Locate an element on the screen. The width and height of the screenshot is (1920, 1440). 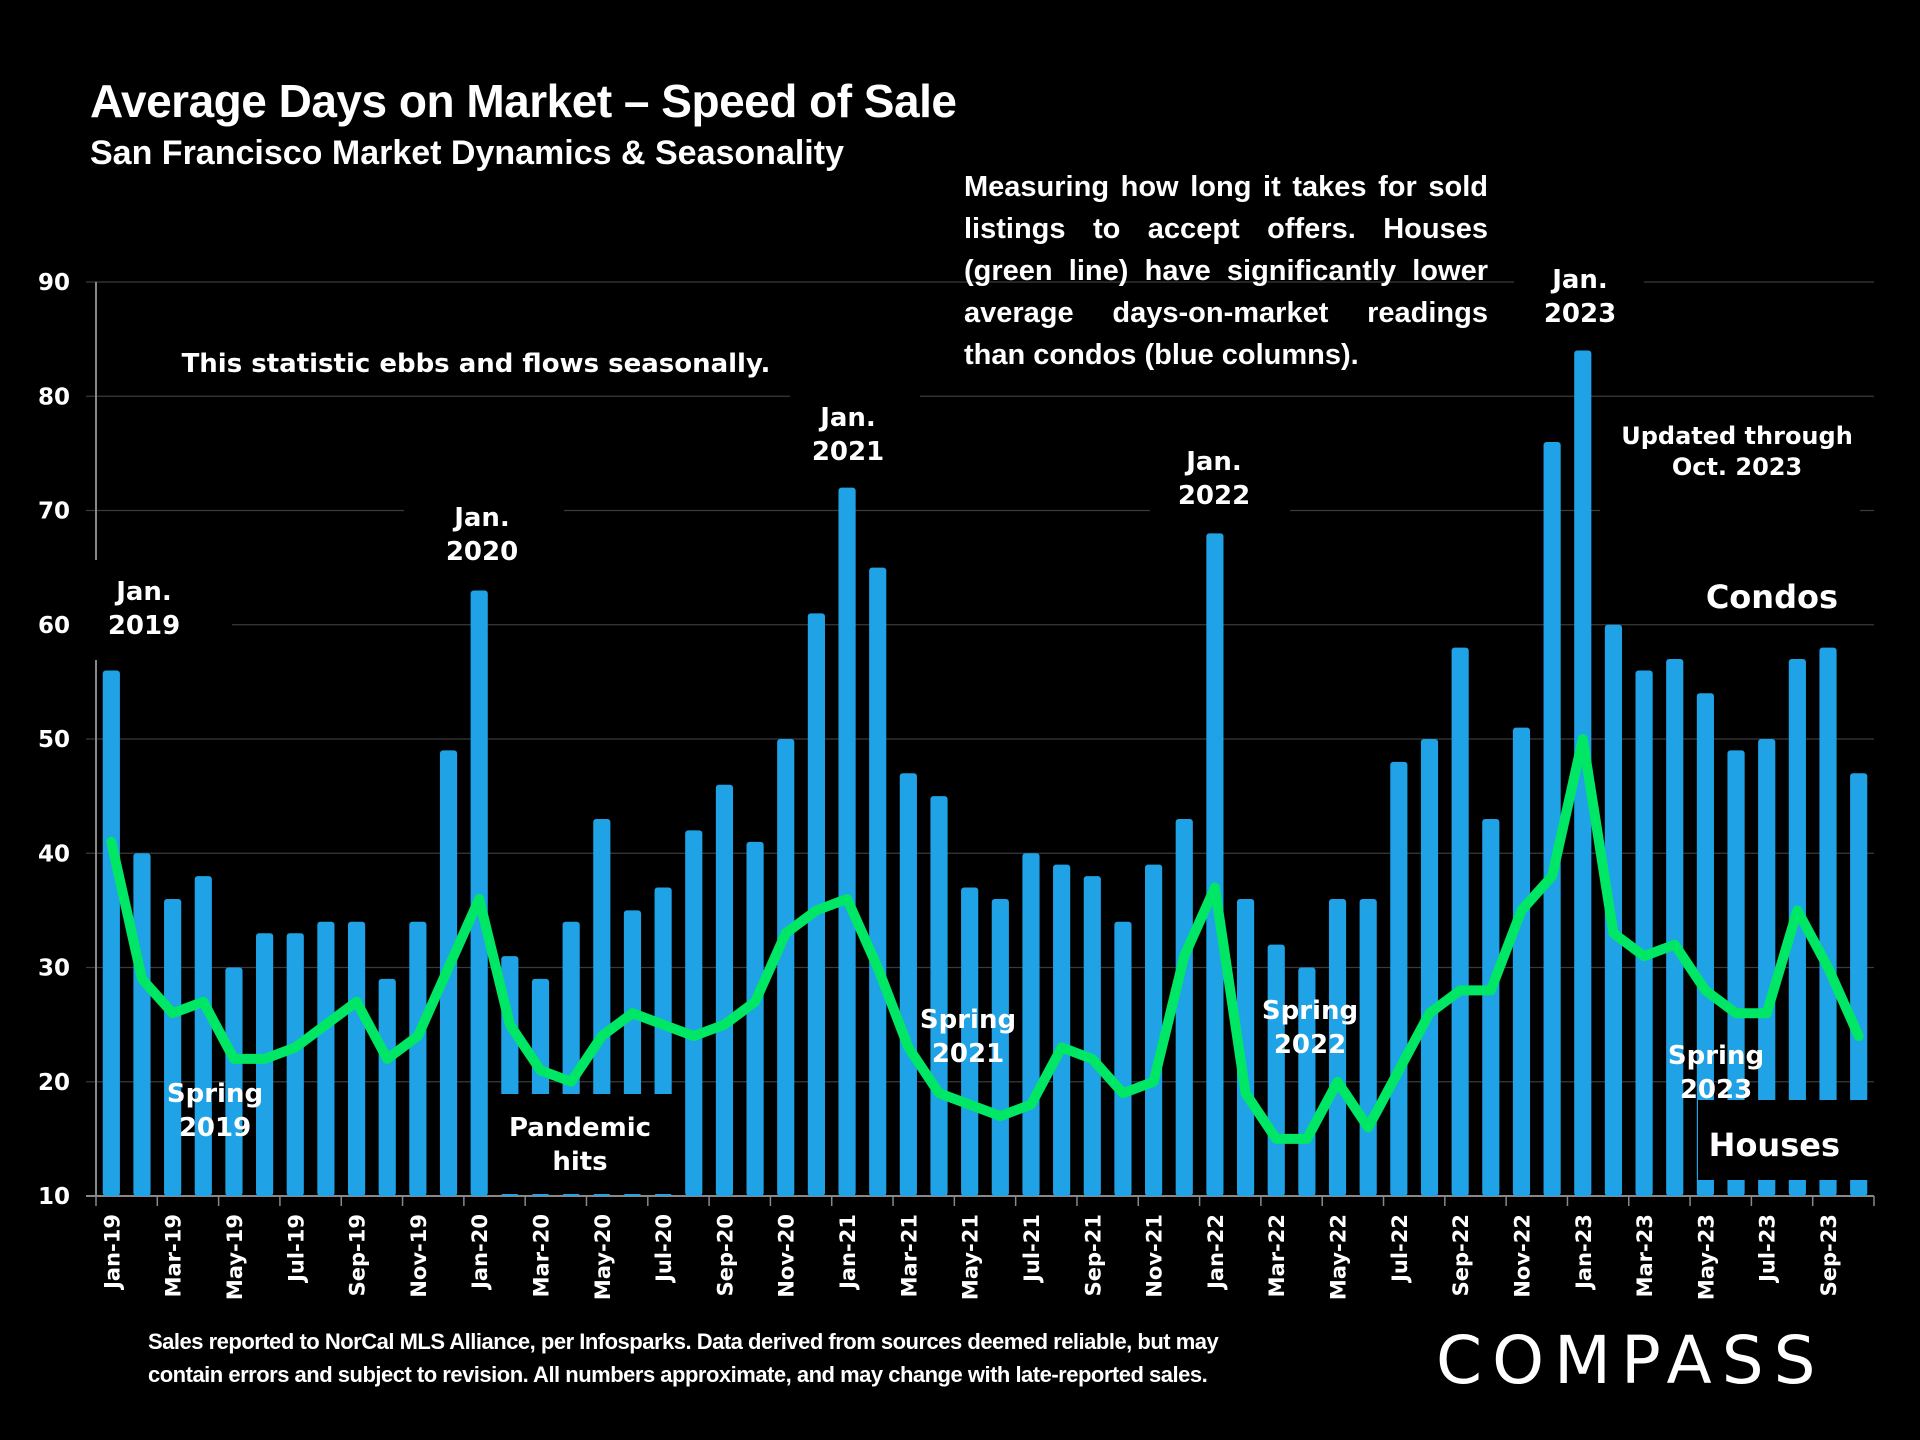
annotation-label: 2019 is located at coordinates (215, 1128).